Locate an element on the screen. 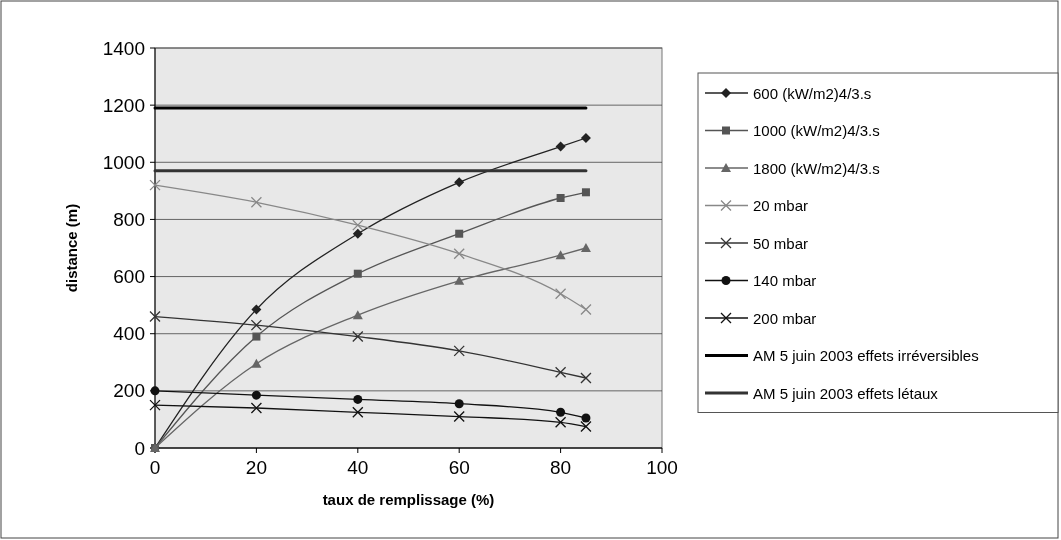 The width and height of the screenshot is (1061, 540). legend-label: AM 5 juin 2003 effets létaux is located at coordinates (846, 393).